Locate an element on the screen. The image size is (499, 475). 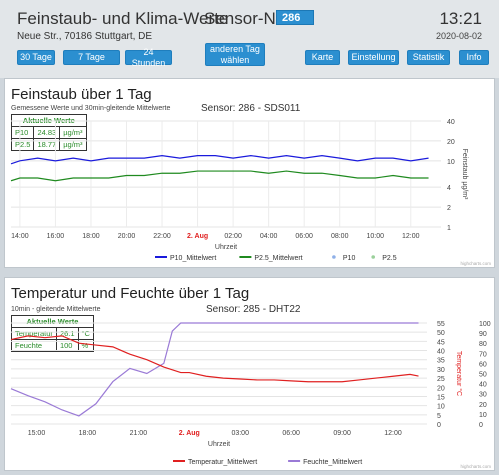
y-right-tick-label: 50 is located at coordinates (483, 375).